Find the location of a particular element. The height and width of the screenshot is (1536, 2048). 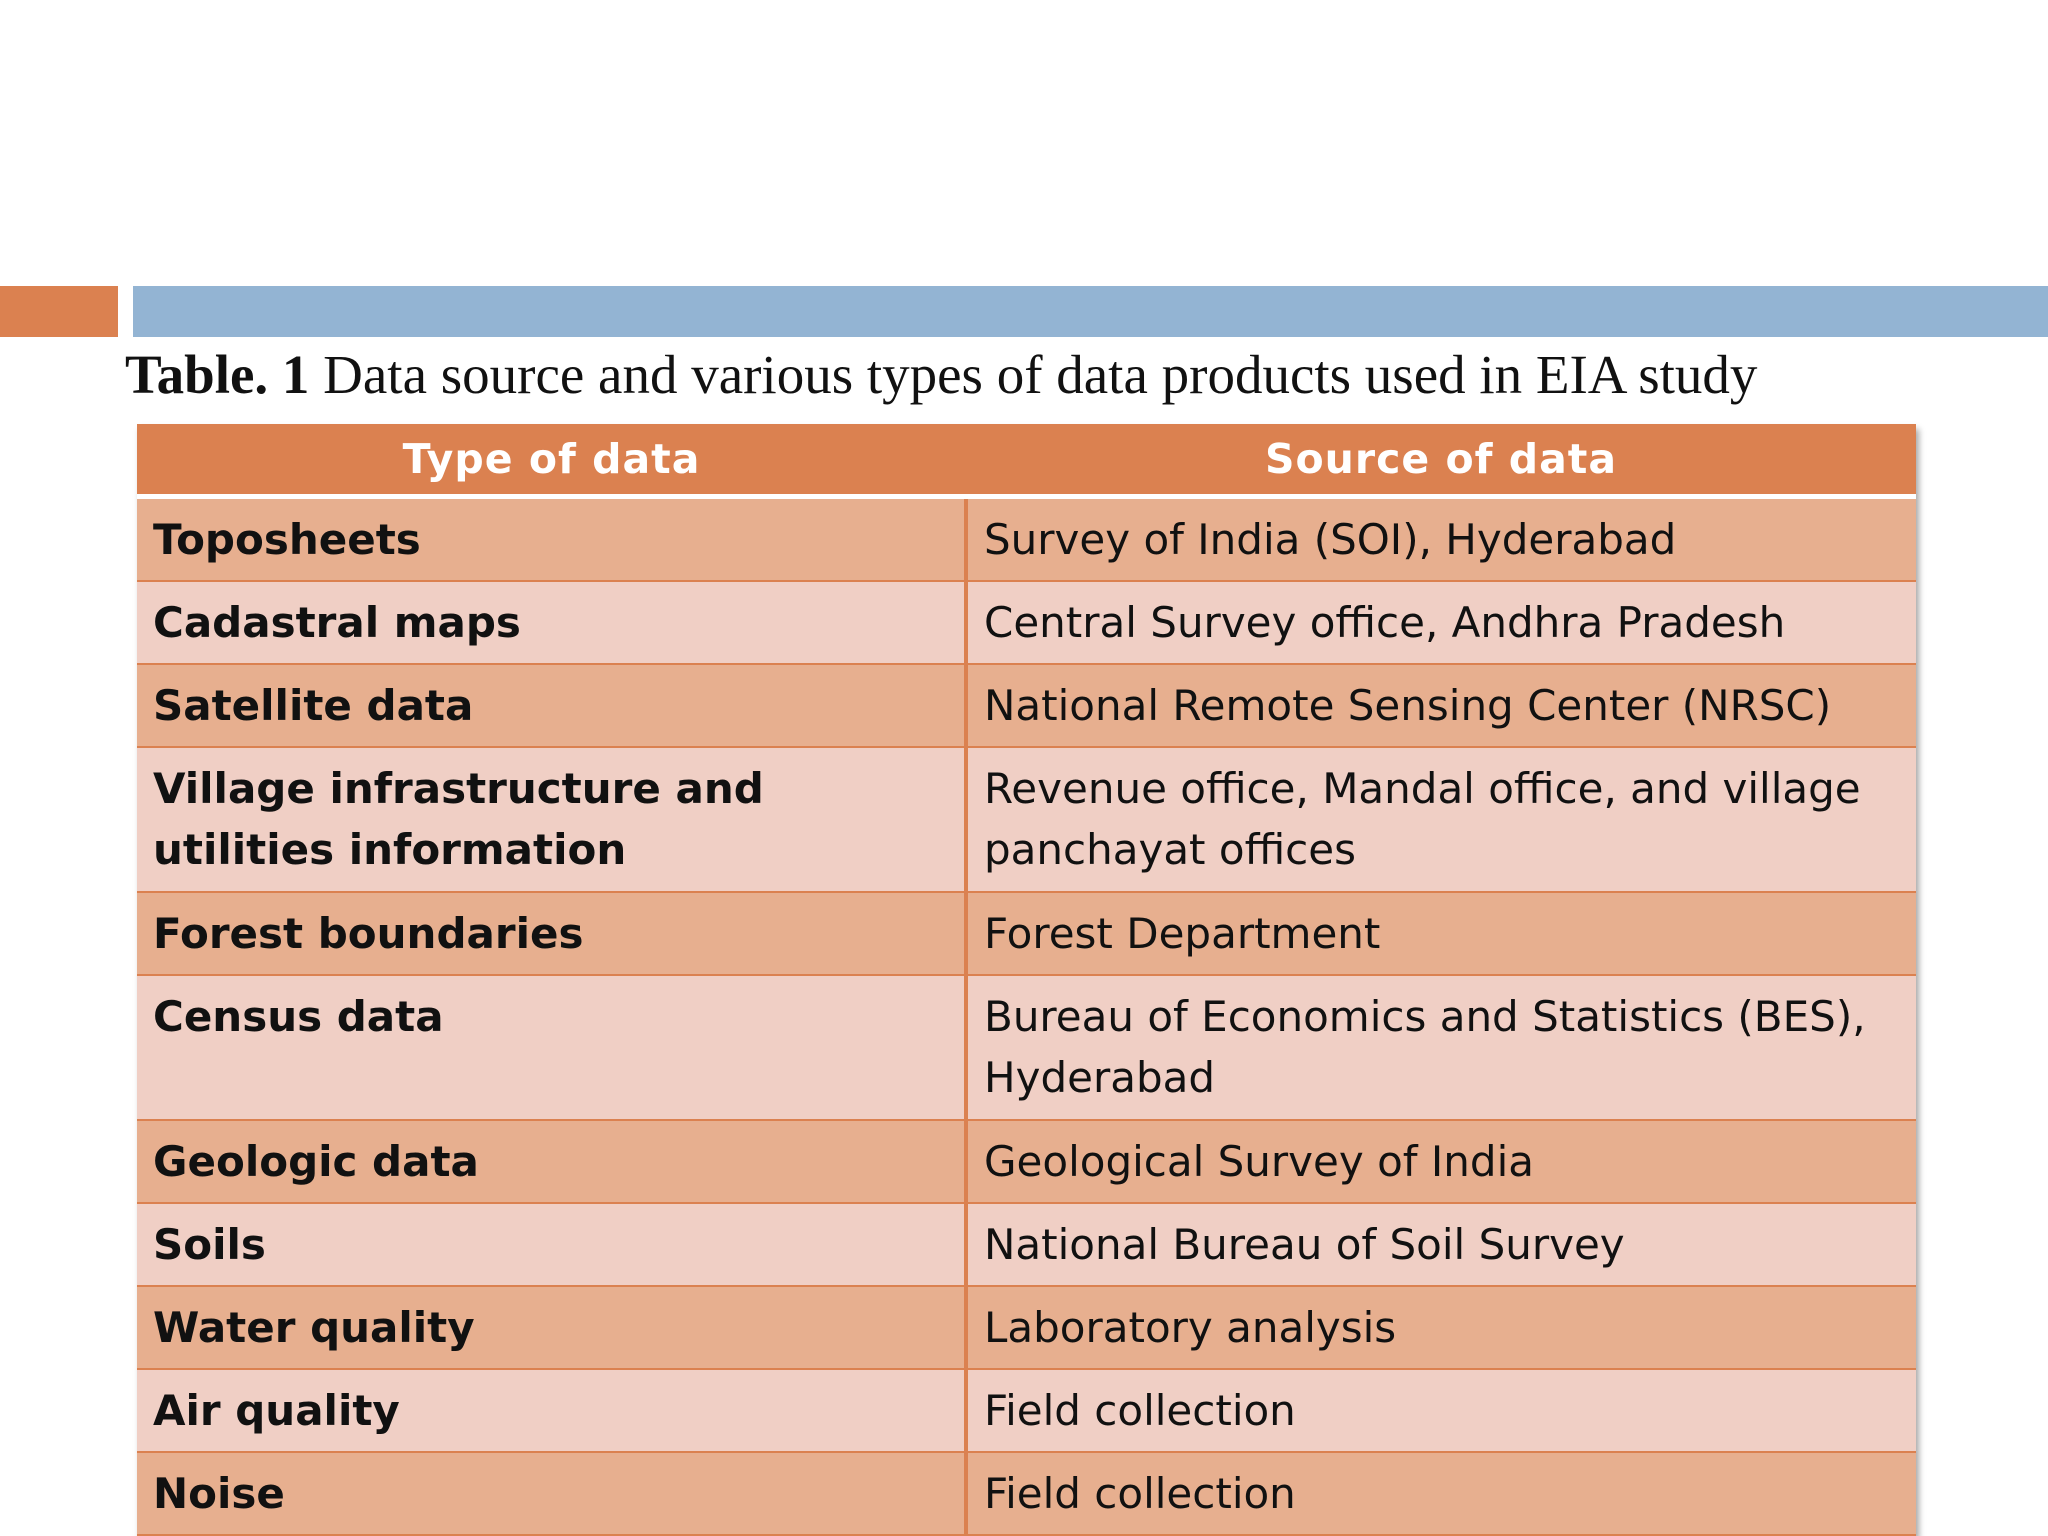

caption-label: Table. 1 is located at coordinates (217, 374).